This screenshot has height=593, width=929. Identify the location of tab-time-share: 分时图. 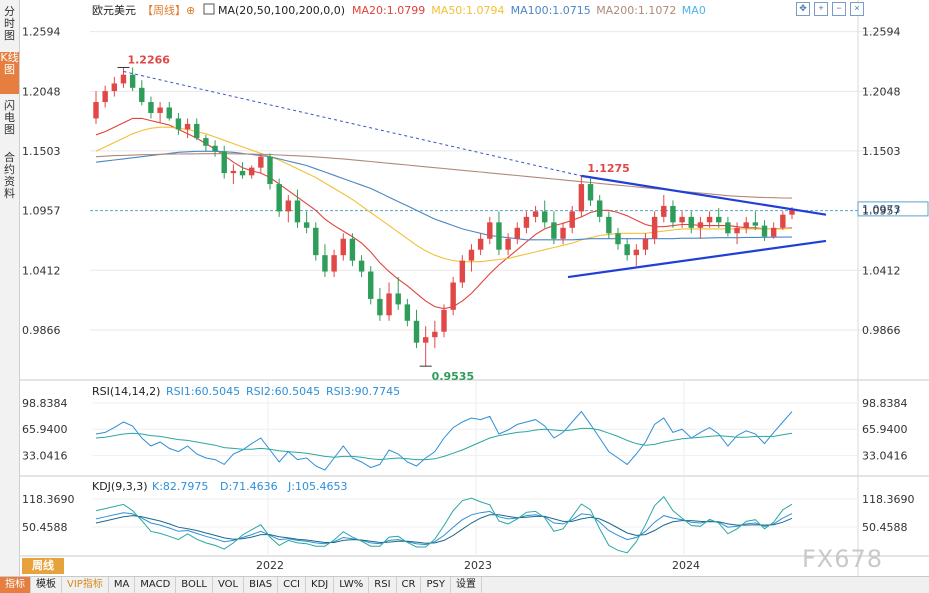
(9, 26).